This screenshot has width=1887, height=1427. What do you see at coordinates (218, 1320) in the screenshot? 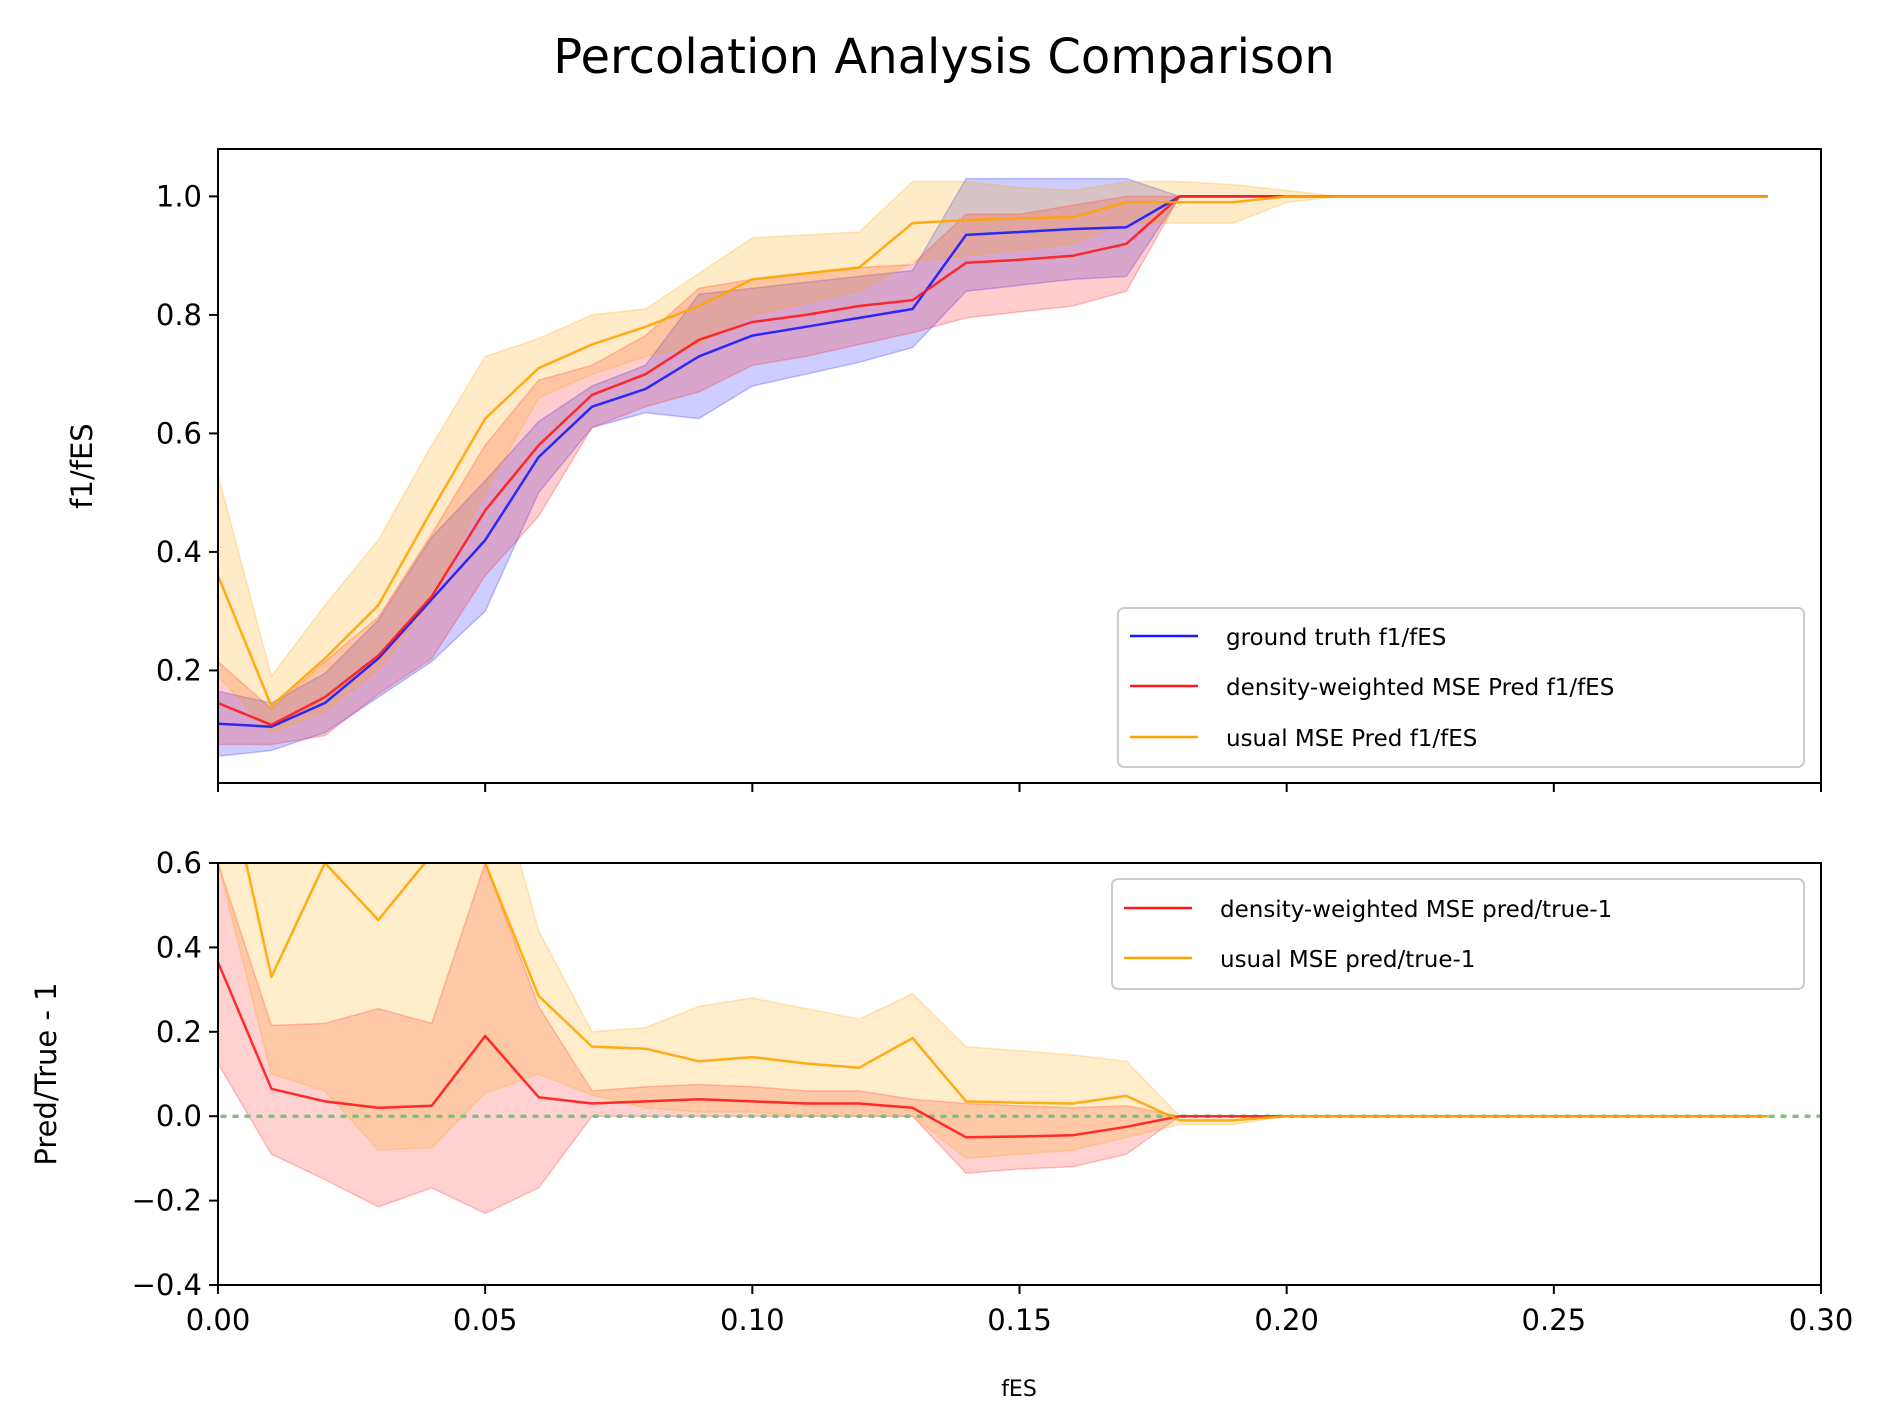
I see `bot-xtick-label: 0.00` at bounding box center [218, 1320].